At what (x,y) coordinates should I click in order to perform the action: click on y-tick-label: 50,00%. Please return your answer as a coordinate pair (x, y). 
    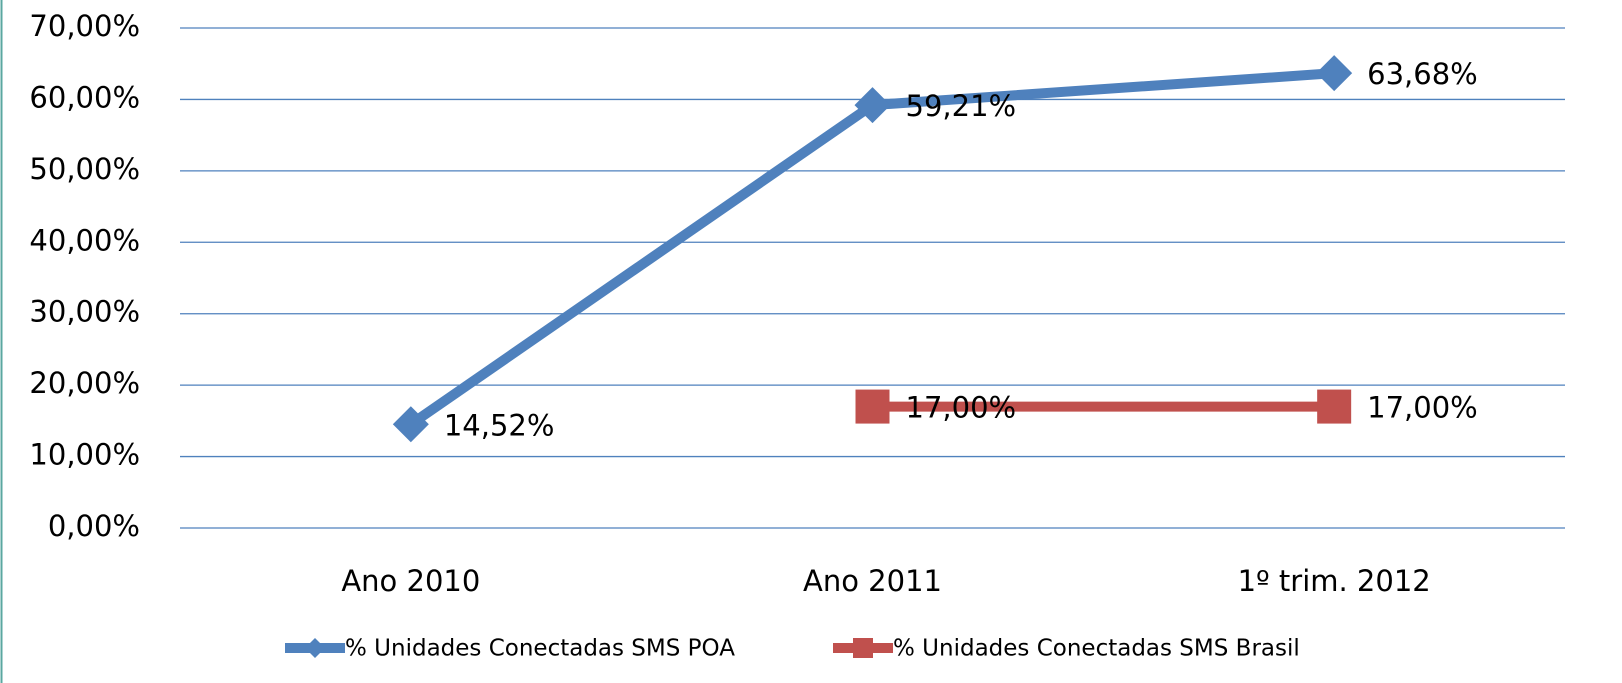
    Looking at the image, I should click on (84, 169).